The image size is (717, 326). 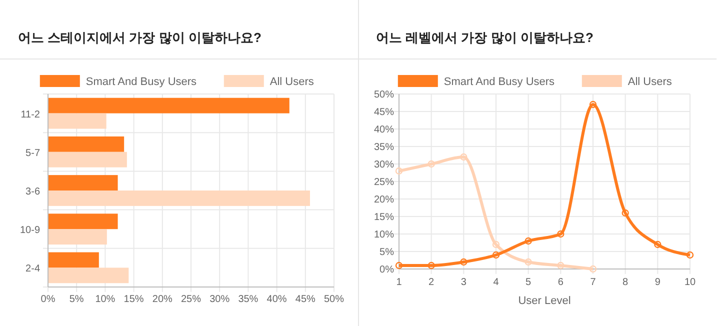 What do you see at coordinates (387, 270) in the screenshot?
I see `y-tick-label: 0%` at bounding box center [387, 270].